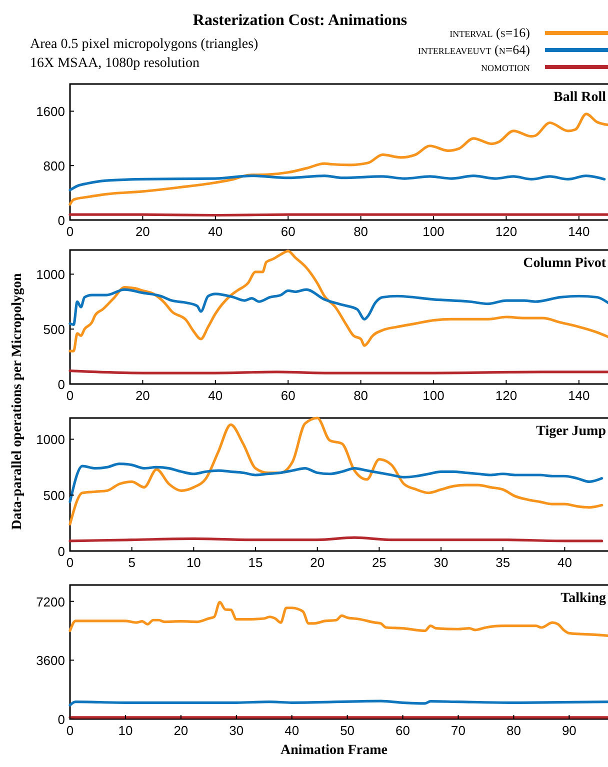 The width and height of the screenshot is (608, 767). Describe the element at coordinates (347, 730) in the screenshot. I see `x-tick-label: 50` at that location.